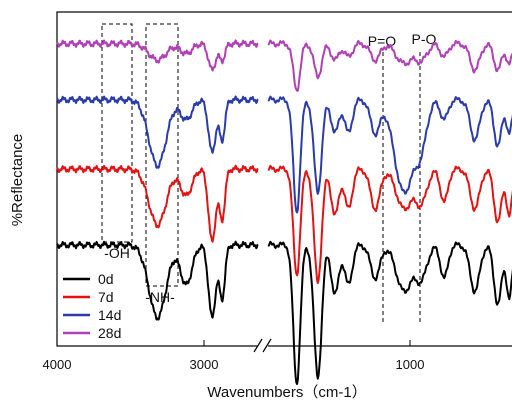 This screenshot has height=403, width=512. Describe the element at coordinates (389, 224) in the screenshot. I see `series-line-7d-right` at that location.